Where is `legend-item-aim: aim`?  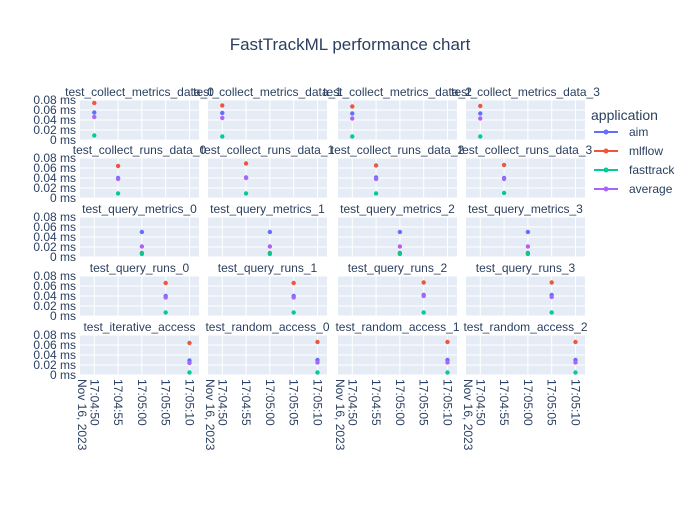 legend-item-aim: aim is located at coordinates (621, 132).